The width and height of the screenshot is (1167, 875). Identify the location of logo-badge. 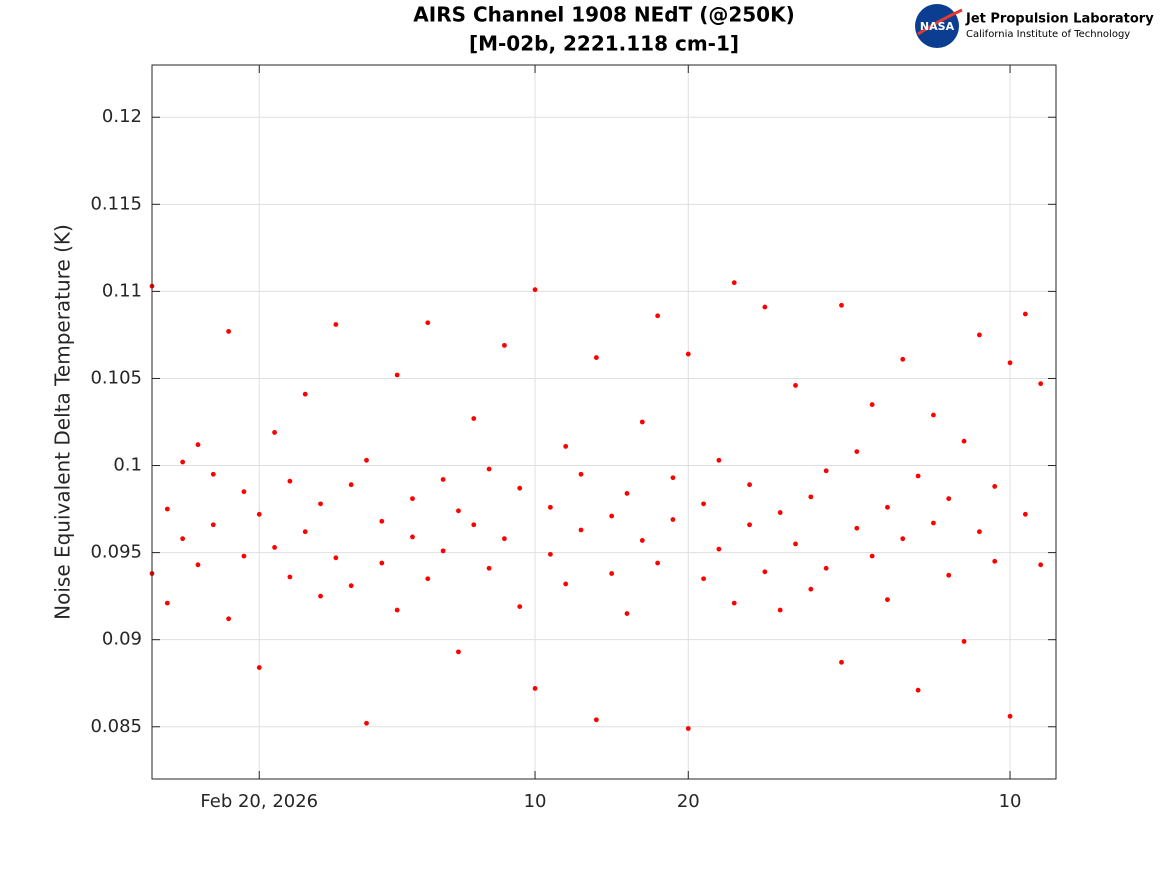
(937, 26).